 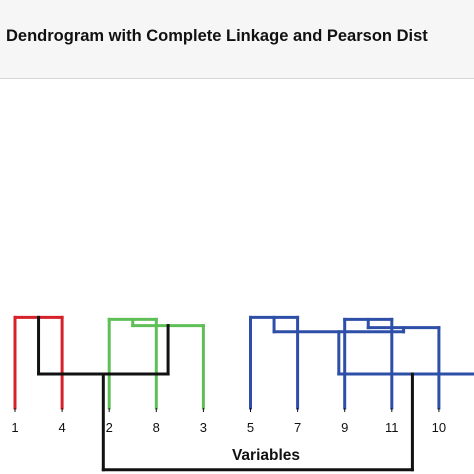 I want to click on leaf-label-7: 7, so click(x=297, y=427).